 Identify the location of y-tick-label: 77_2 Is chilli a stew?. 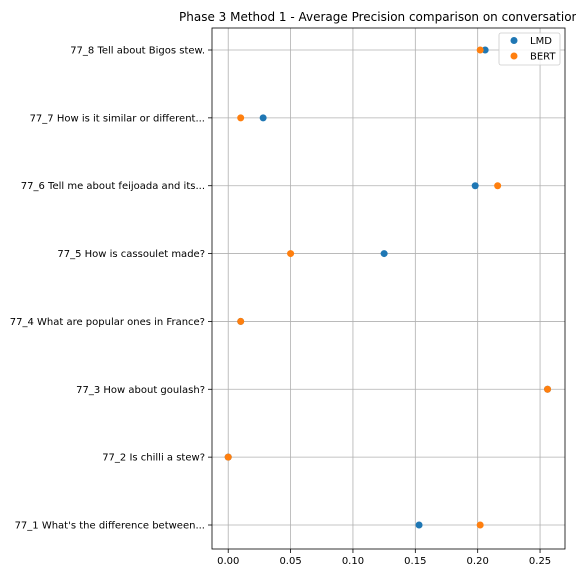
(153, 458).